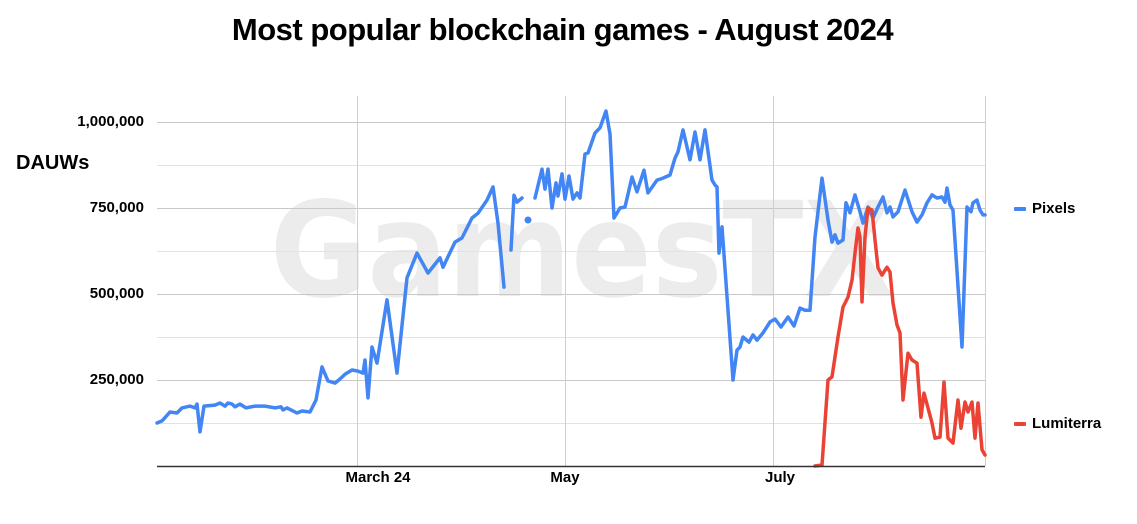 The width and height of the screenshot is (1137, 524). Describe the element at coordinates (528, 220) in the screenshot. I see `series-point-pixels` at that location.